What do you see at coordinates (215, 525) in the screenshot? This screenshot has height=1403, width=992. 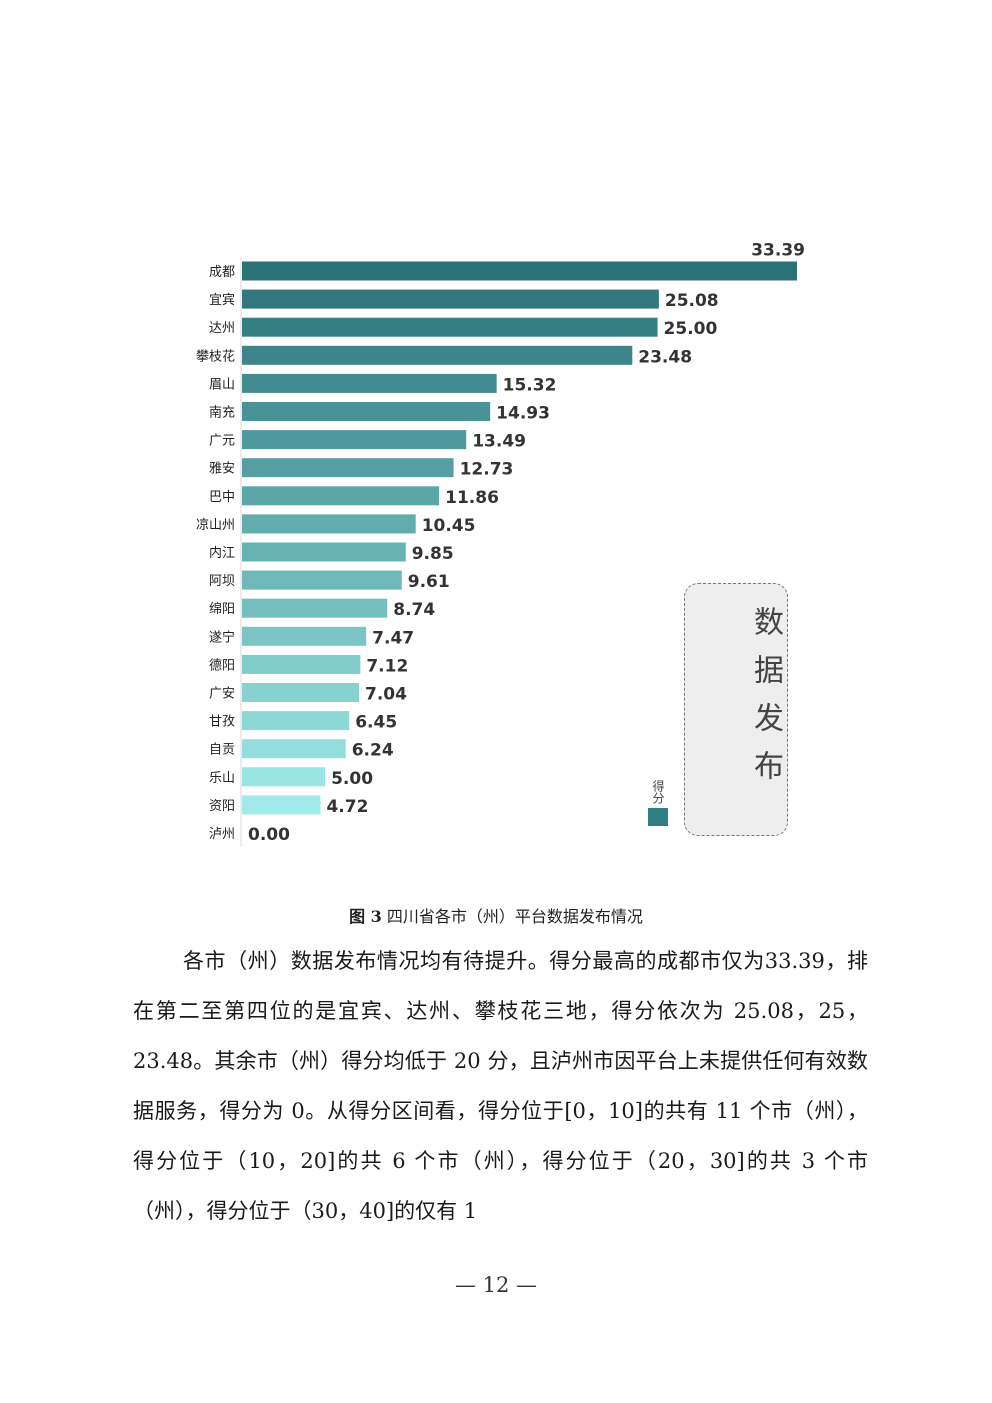 I see `category-label: 凉山州` at bounding box center [215, 525].